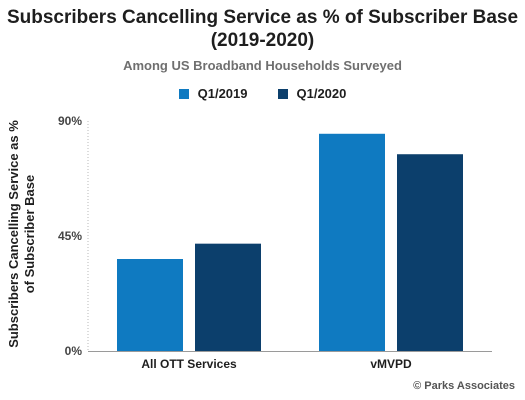  What do you see at coordinates (262, 93) in the screenshot?
I see `chart-legend: Q1/2019 Q1/2020` at bounding box center [262, 93].